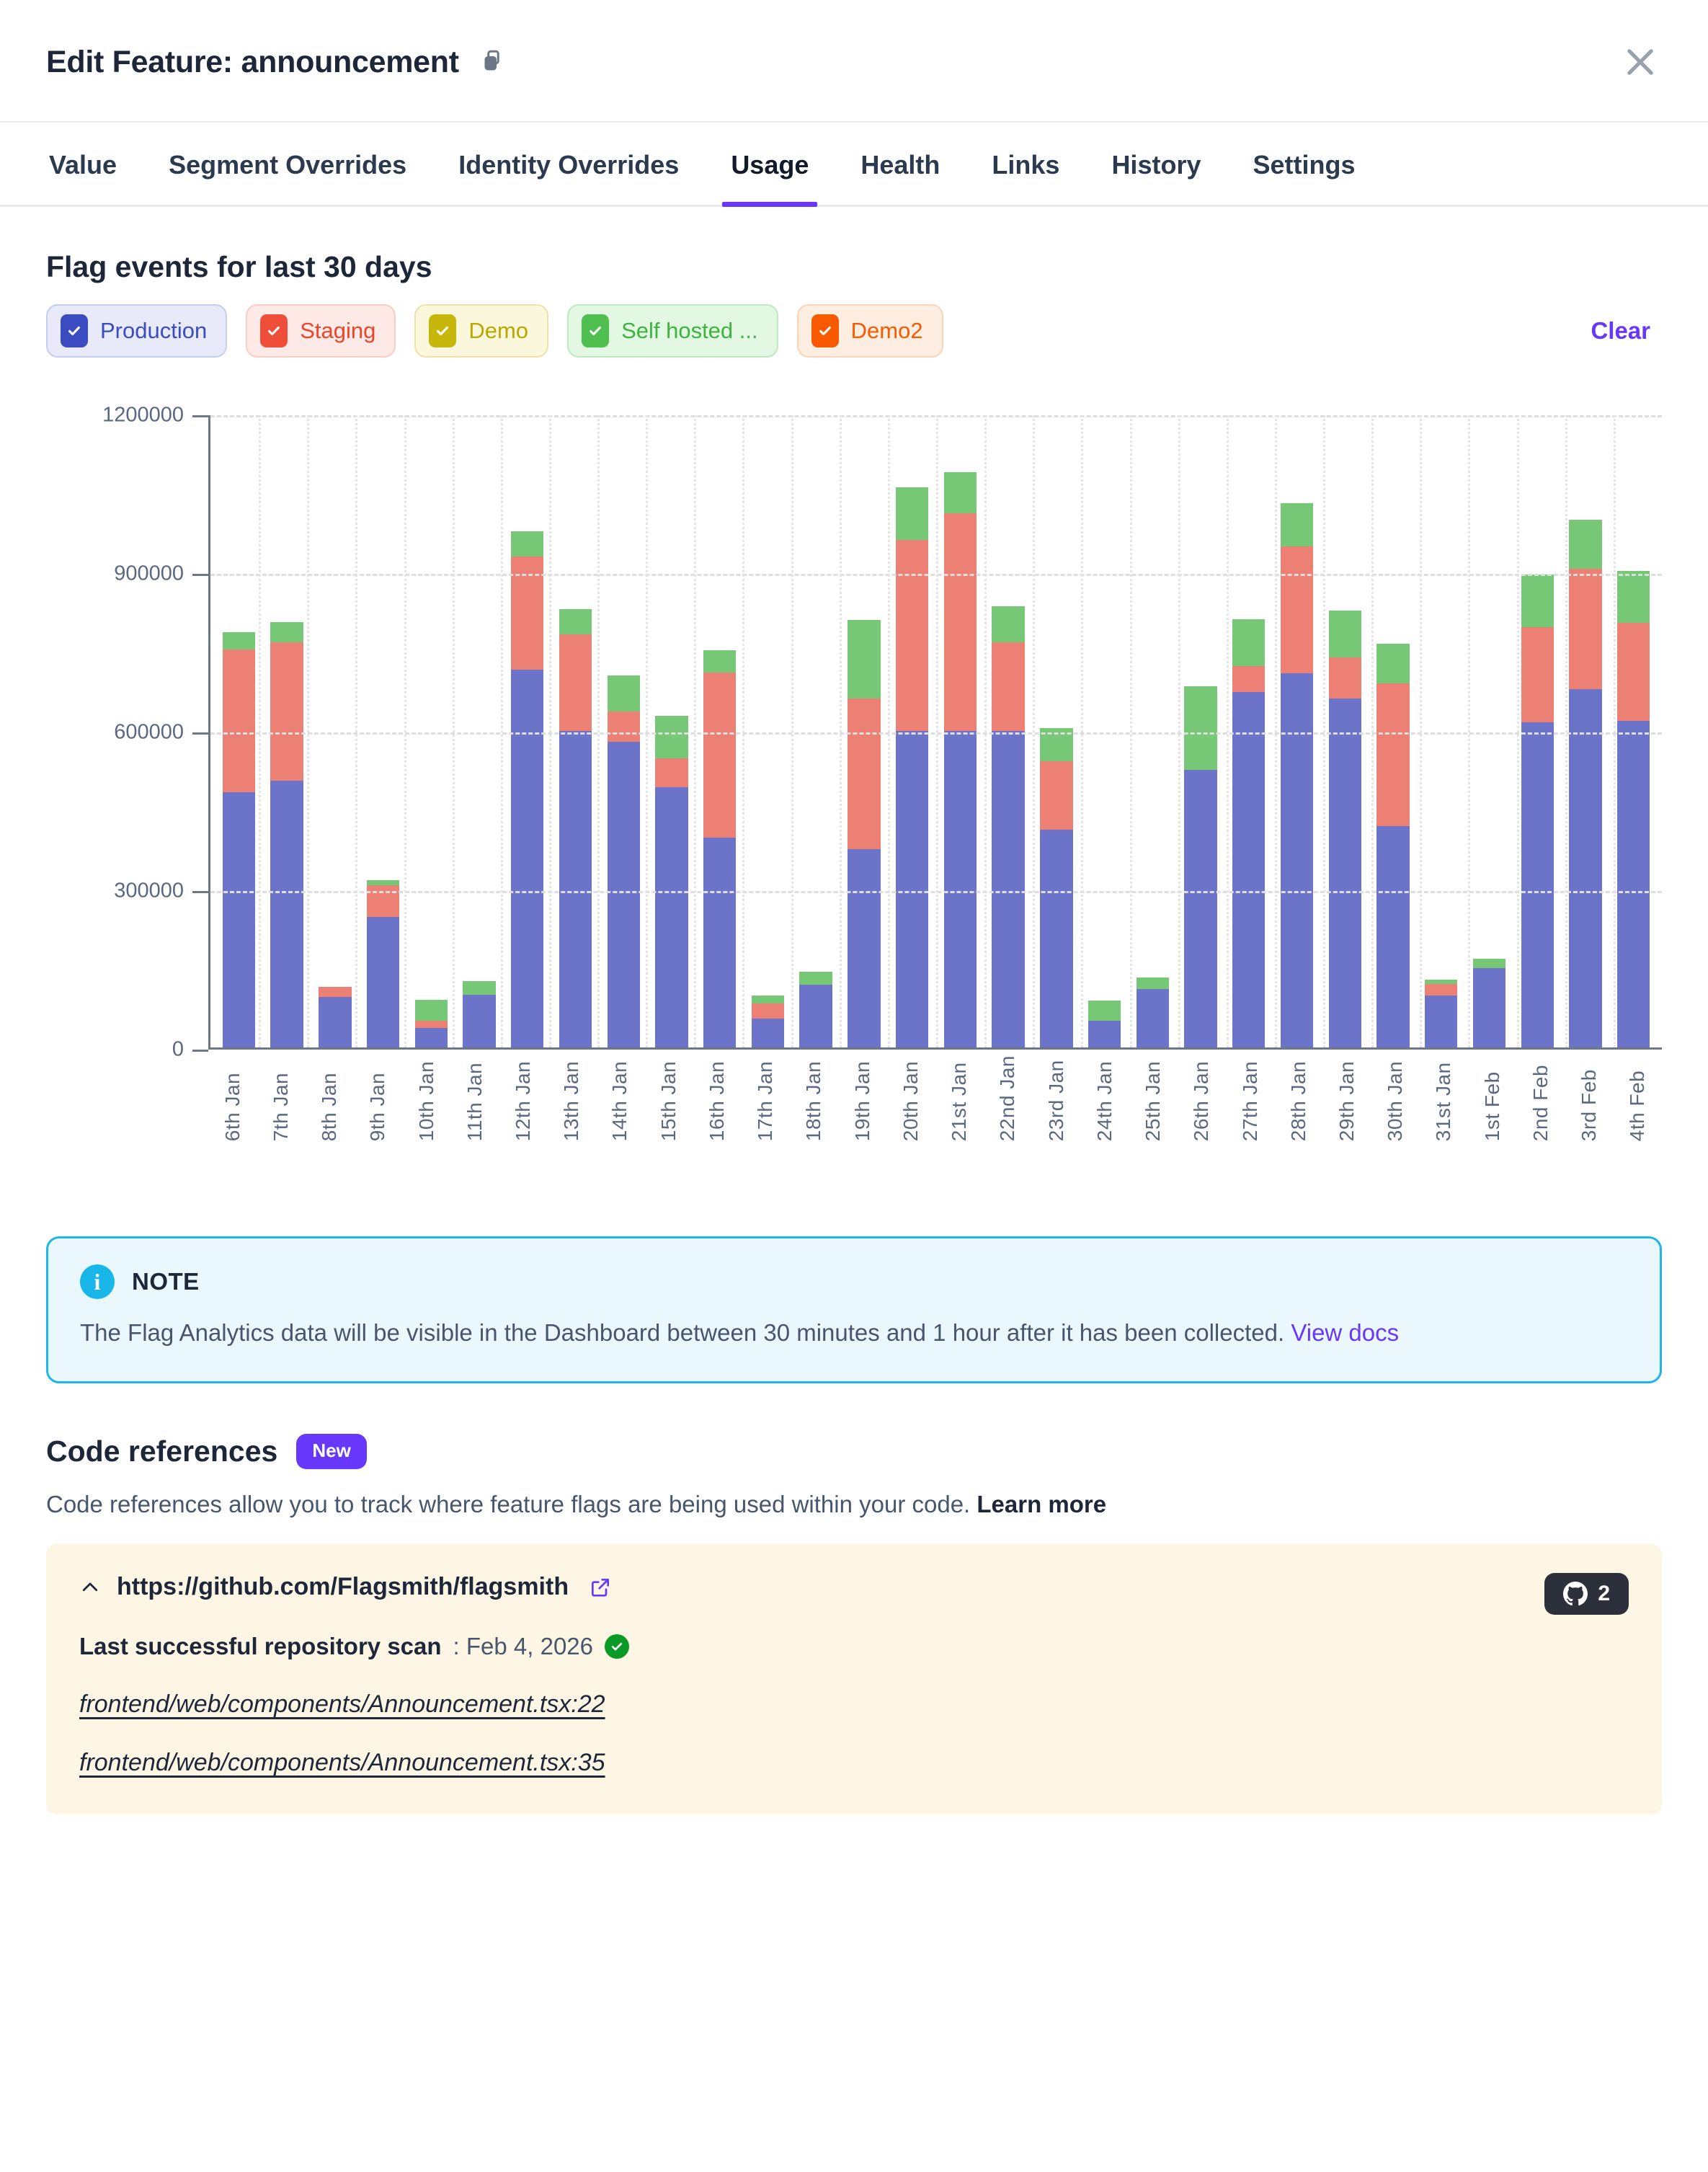 This screenshot has width=1708, height=2172. What do you see at coordinates (482, 331) in the screenshot?
I see `legend-chip-demo: Demo` at bounding box center [482, 331].